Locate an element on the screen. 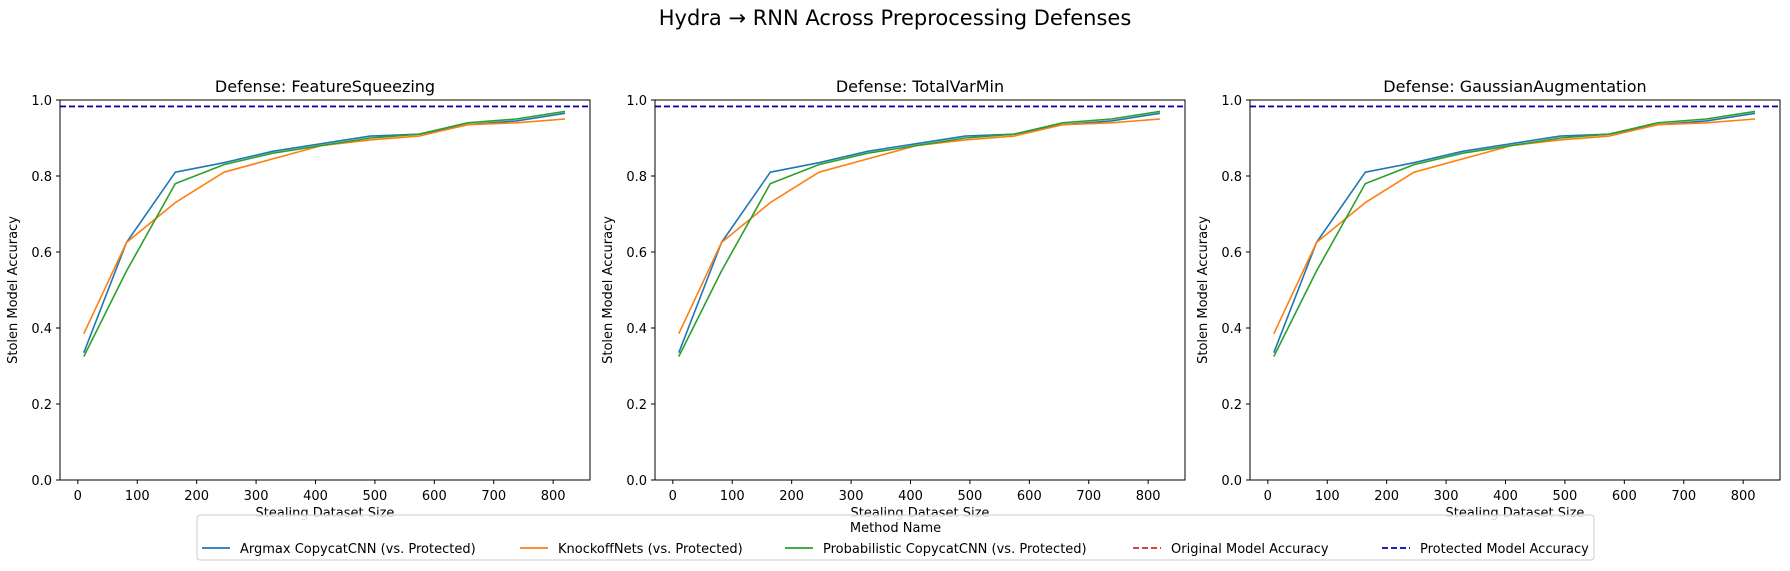 The image size is (1790, 571). legend-entry: Argmax CopycatCNN (vs. Protected) is located at coordinates (339, 549).